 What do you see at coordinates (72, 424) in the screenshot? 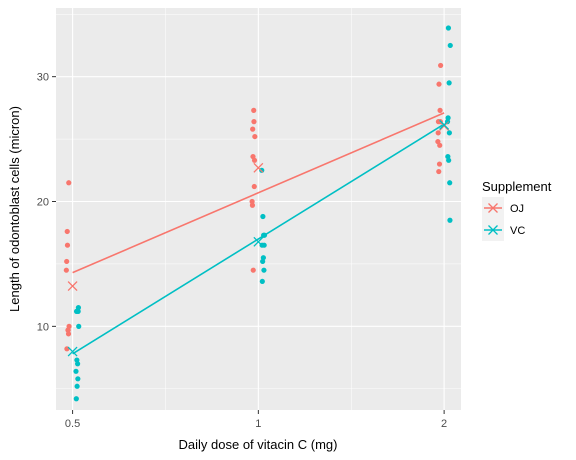
I see `x-tick-label: 0.5` at bounding box center [72, 424].